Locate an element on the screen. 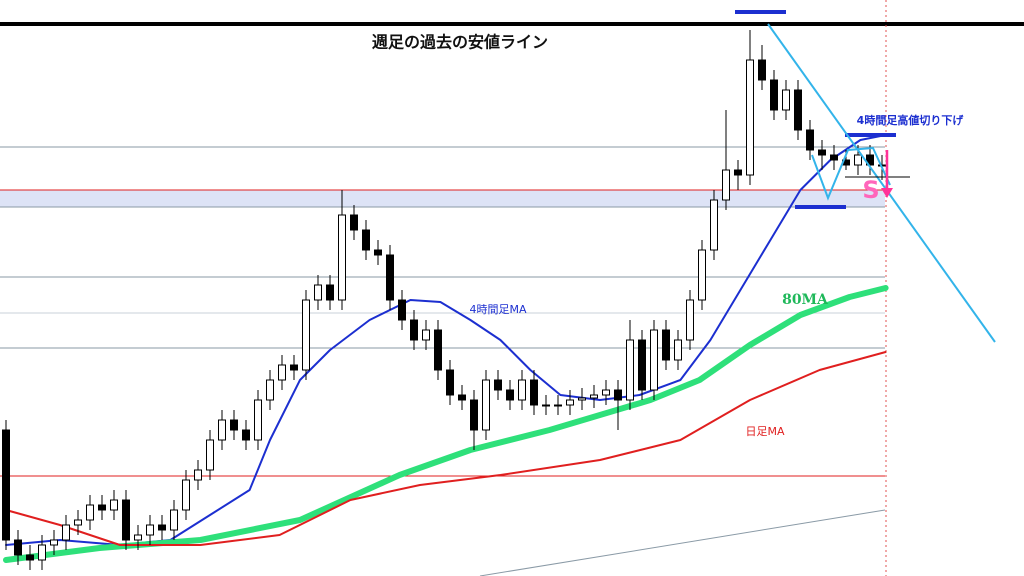 The height and width of the screenshot is (576, 1024). signal-label: S is located at coordinates (870, 190).